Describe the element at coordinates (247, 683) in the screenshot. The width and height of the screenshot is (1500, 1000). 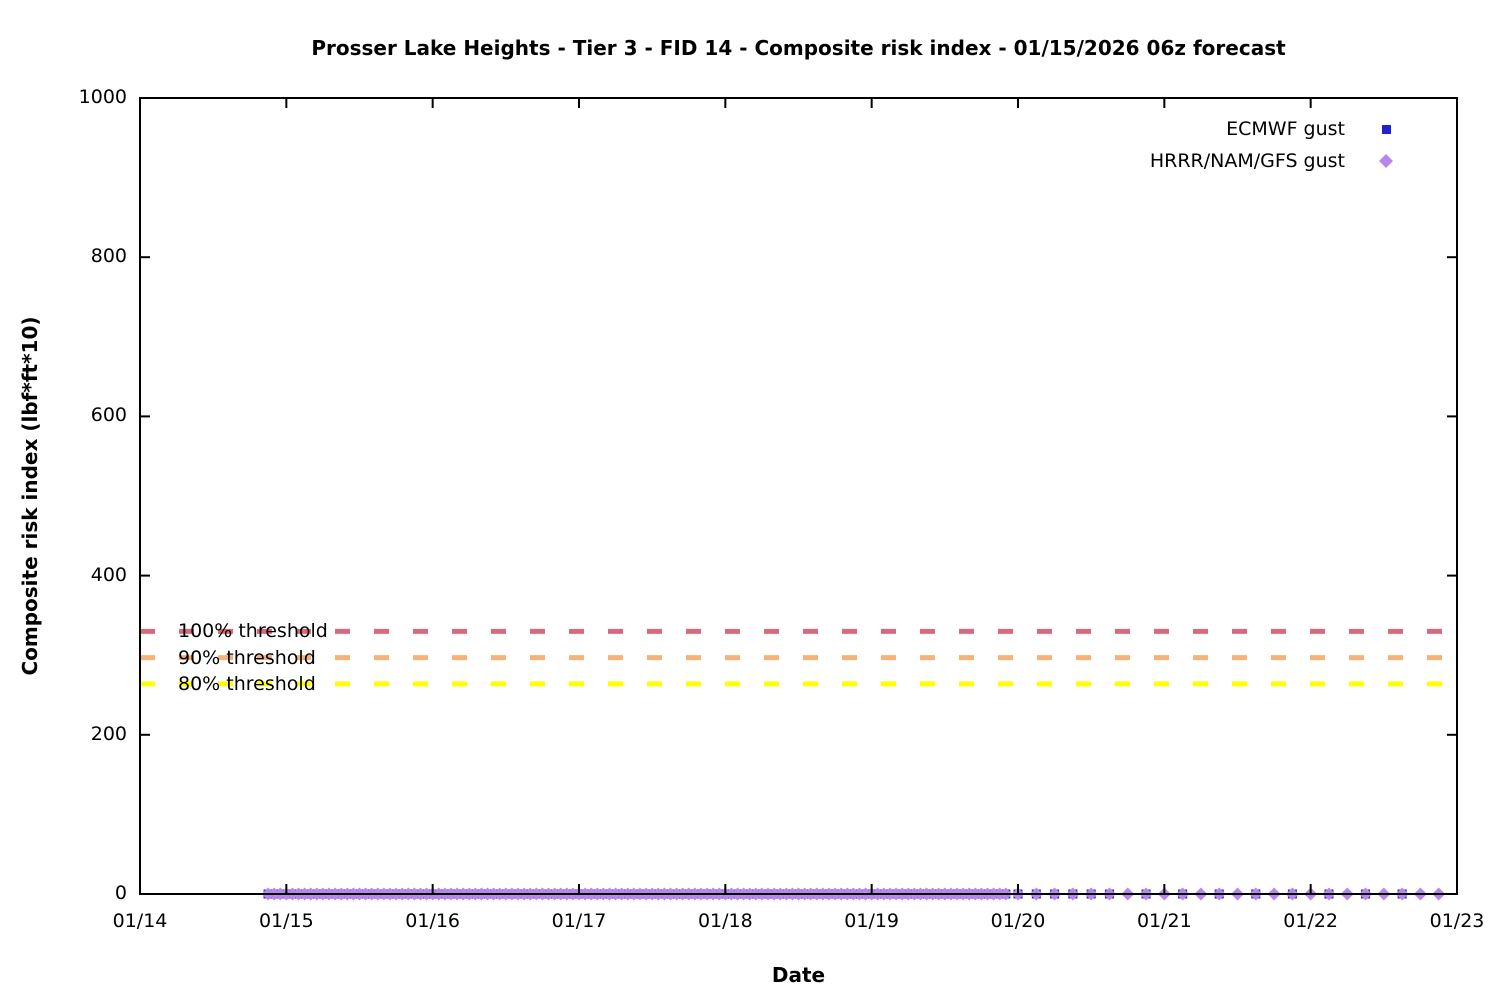
I see `threshold-label-80: 80% threshold` at that location.